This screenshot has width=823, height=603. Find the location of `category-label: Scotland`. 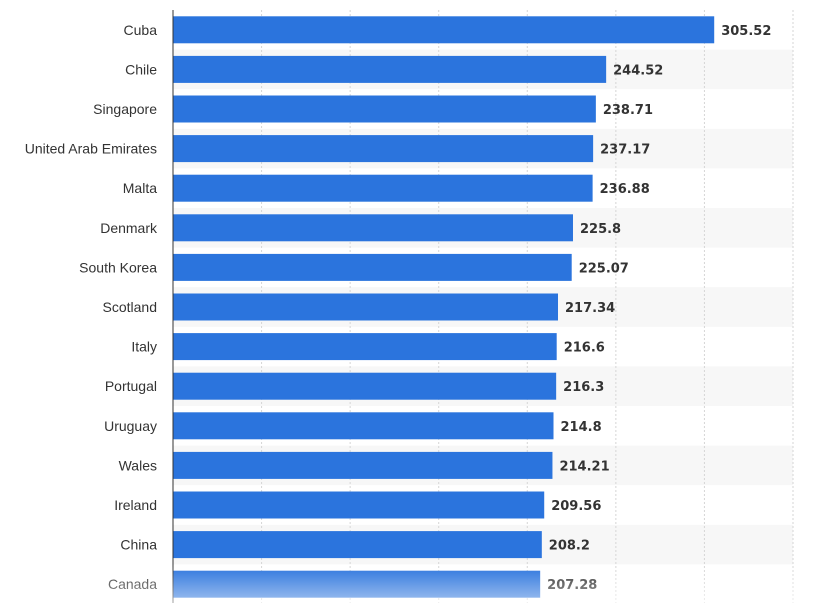

category-label: Scotland is located at coordinates (130, 307).